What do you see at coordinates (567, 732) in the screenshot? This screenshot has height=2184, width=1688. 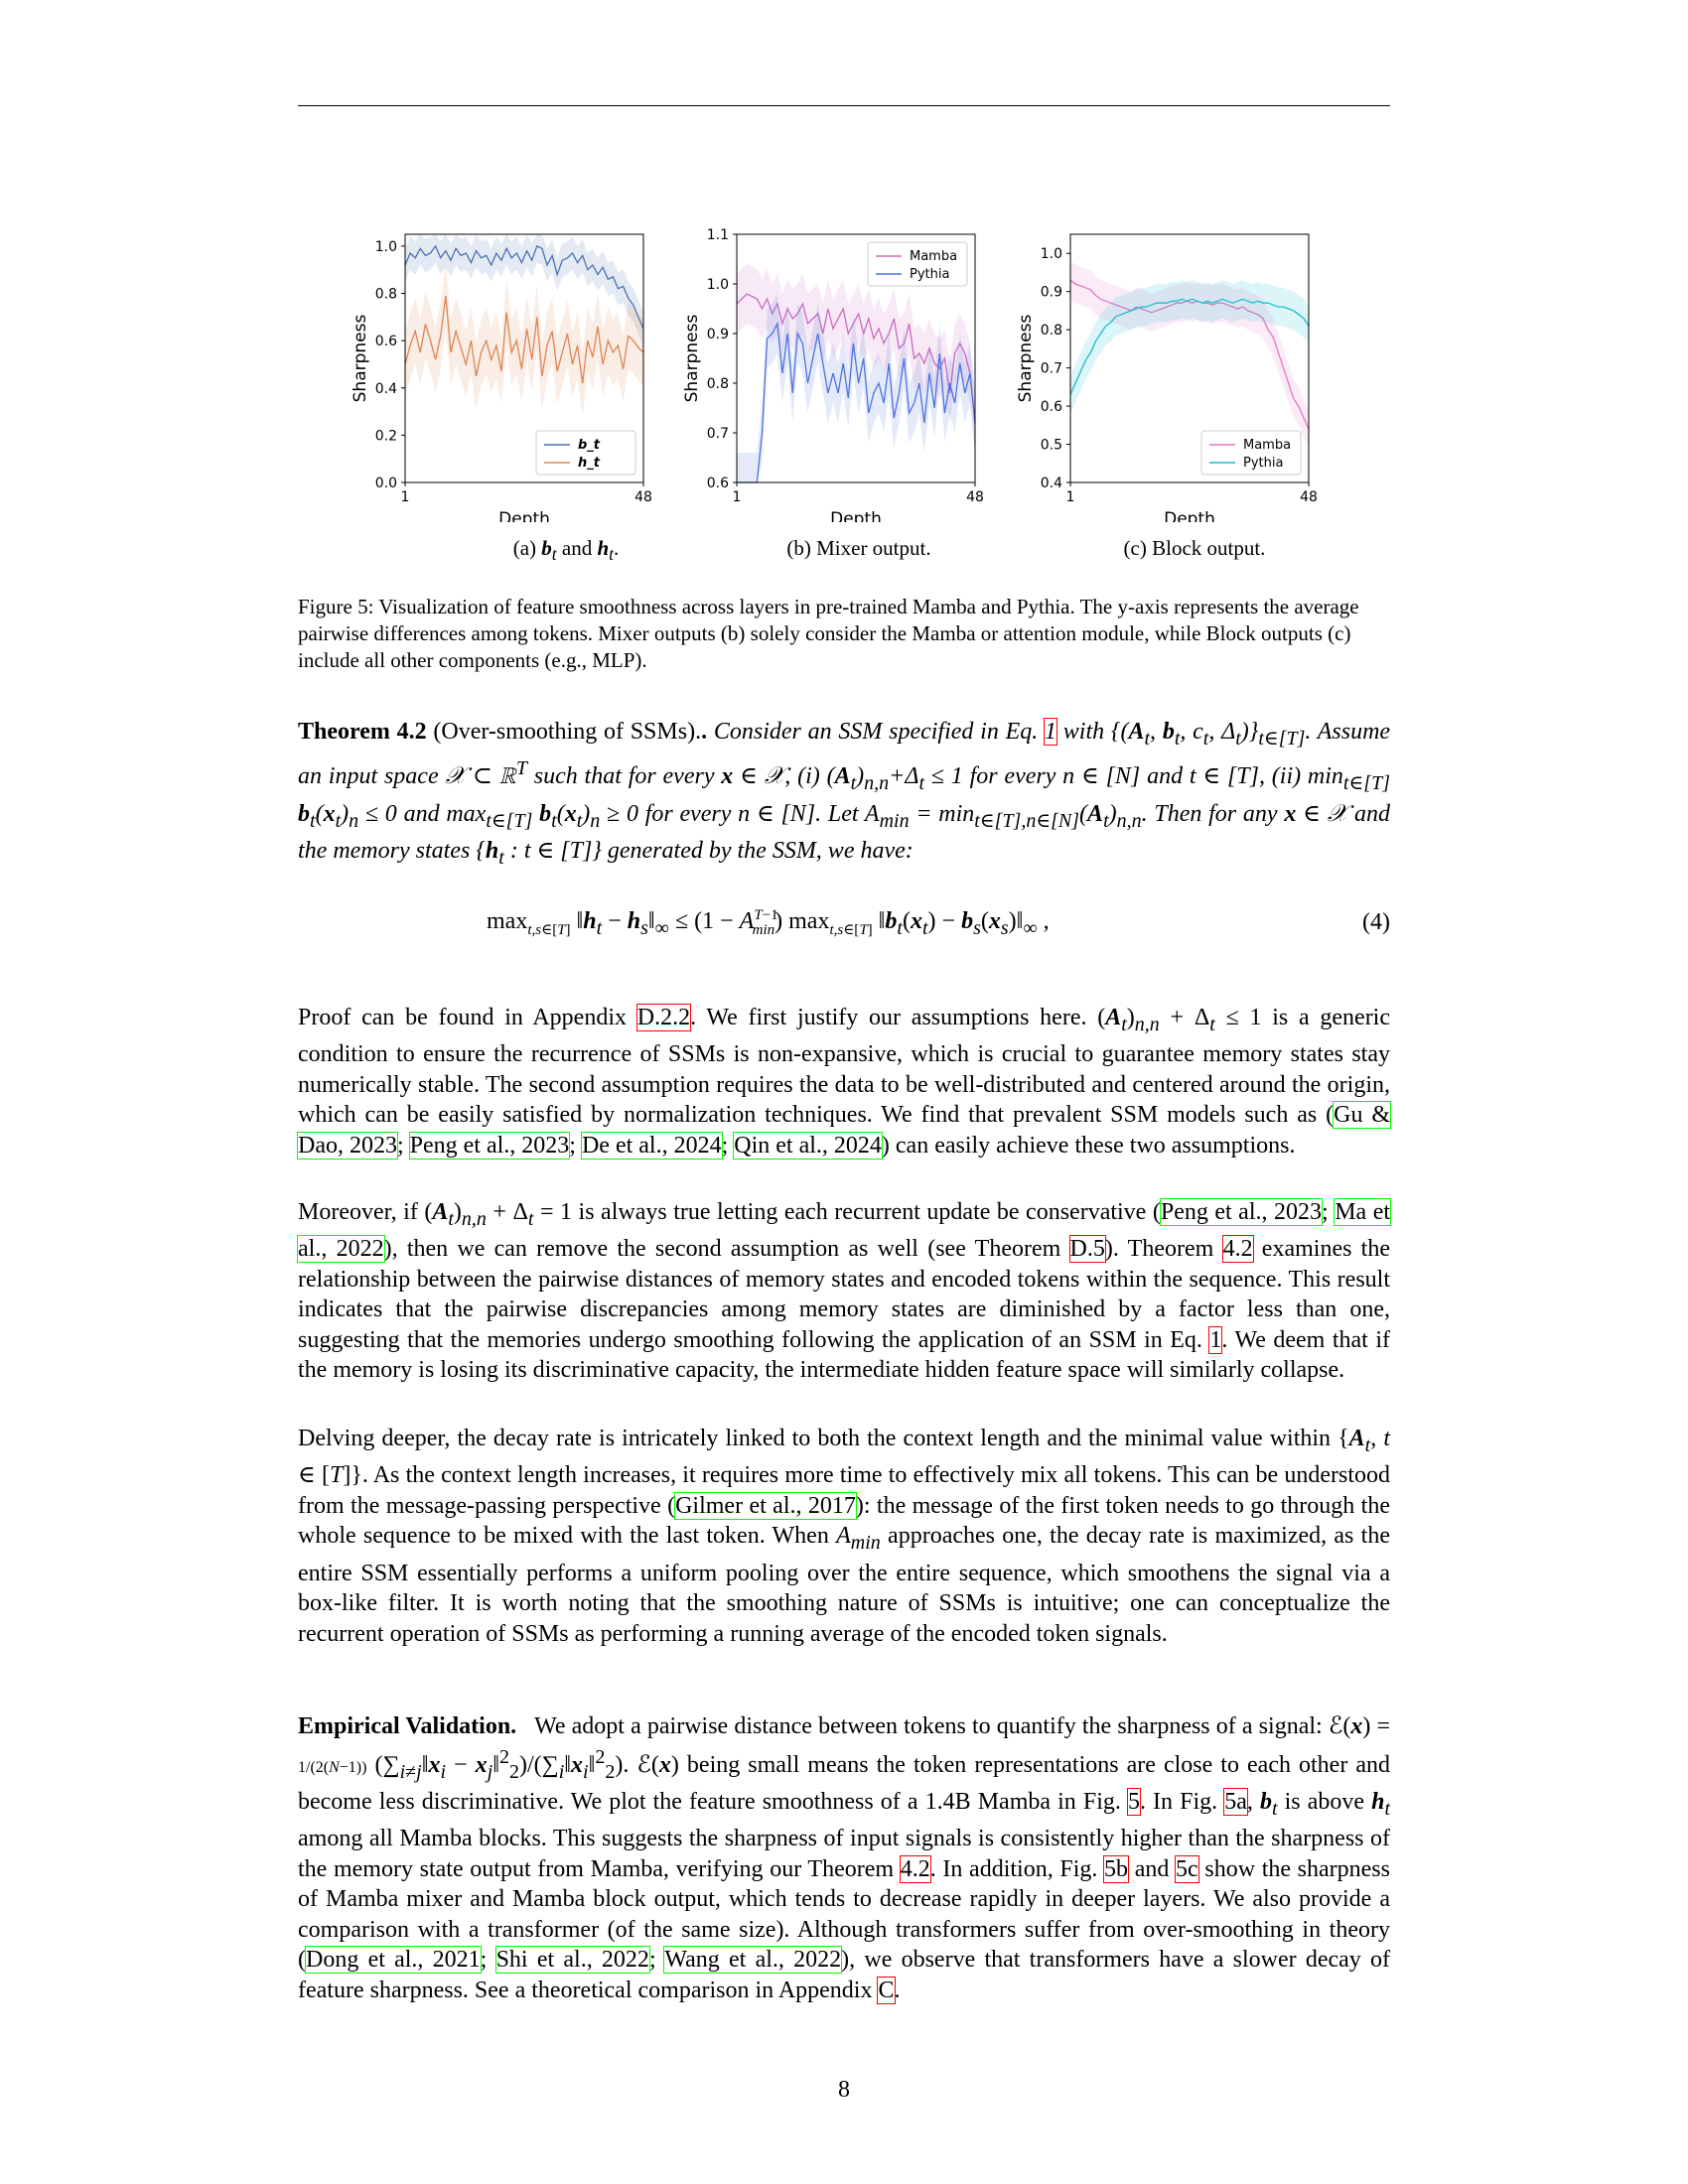 I see `theorem-name: (Over-smoothing of SSMs).` at bounding box center [567, 732].